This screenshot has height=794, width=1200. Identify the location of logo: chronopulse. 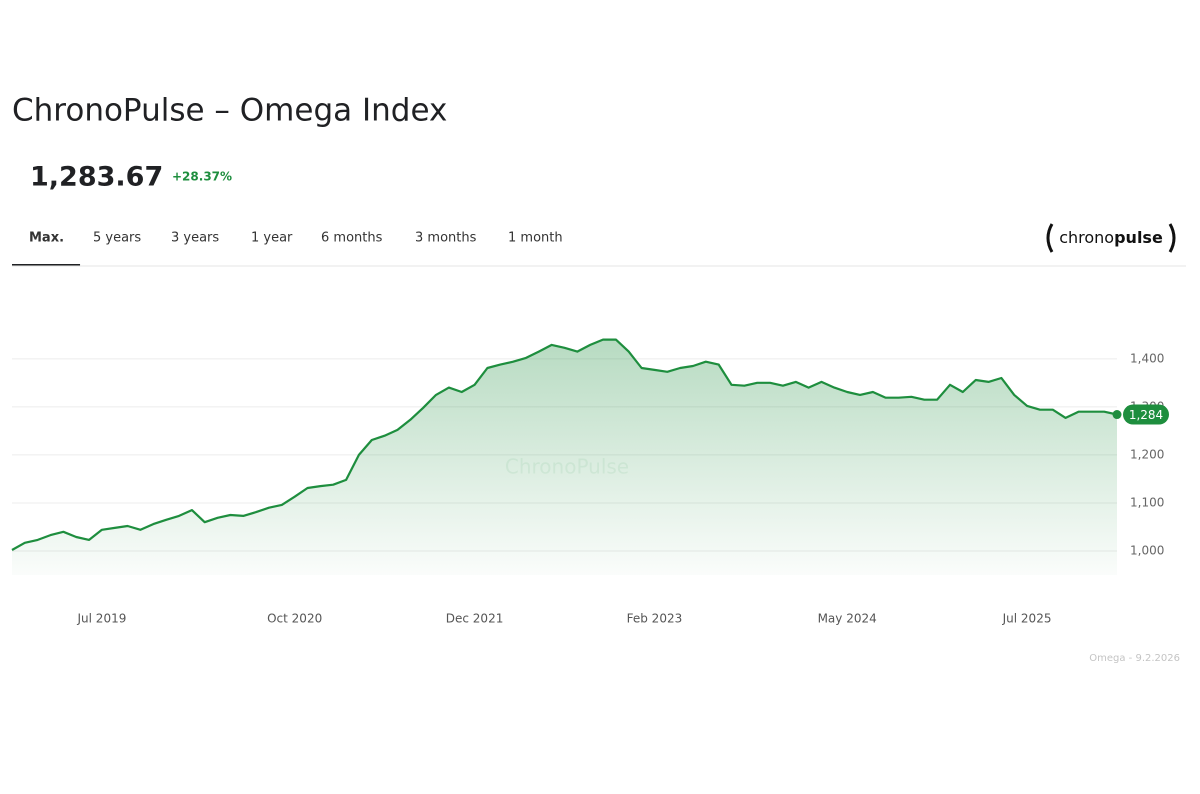
(1111, 238).